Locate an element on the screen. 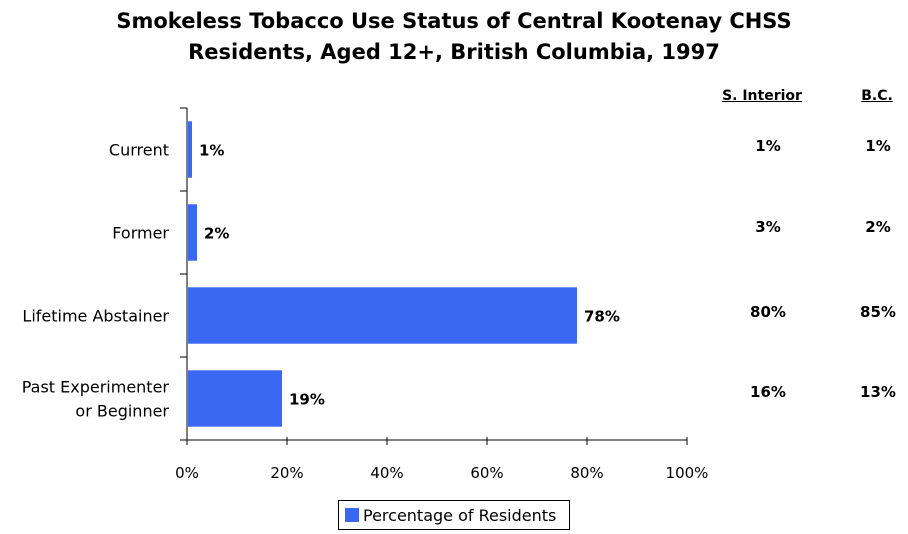  chart-legend: Percentage of Residents is located at coordinates (454, 515).